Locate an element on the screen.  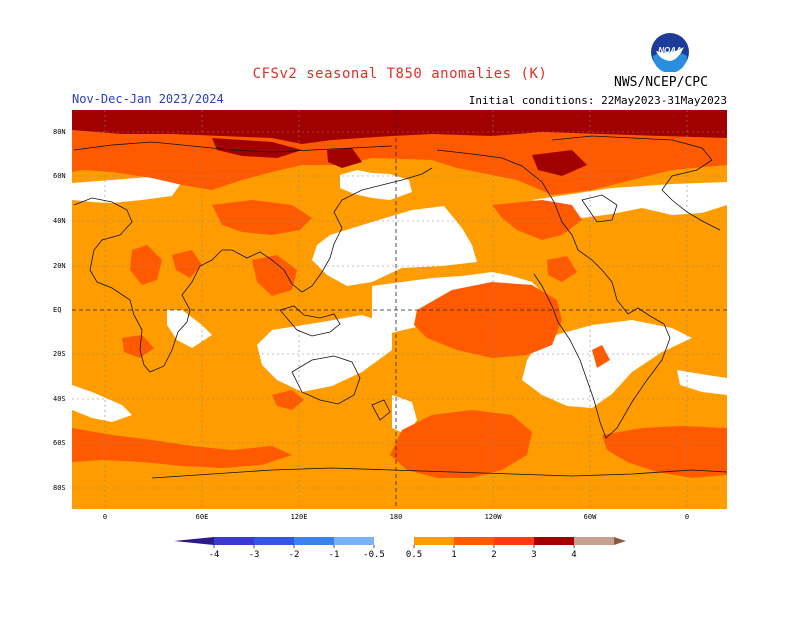
colorbar-bin-pos05 is located at coordinates (434, 541).